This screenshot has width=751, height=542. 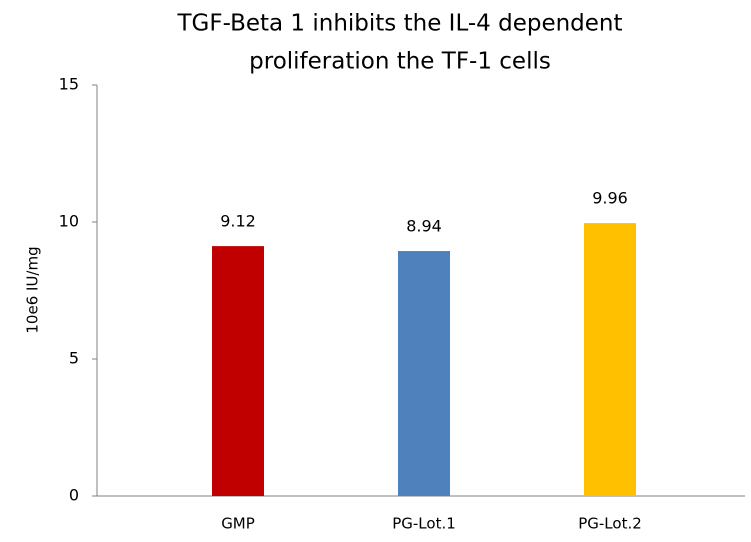 What do you see at coordinates (424, 226) in the screenshot?
I see `data-label: 8.94` at bounding box center [424, 226].